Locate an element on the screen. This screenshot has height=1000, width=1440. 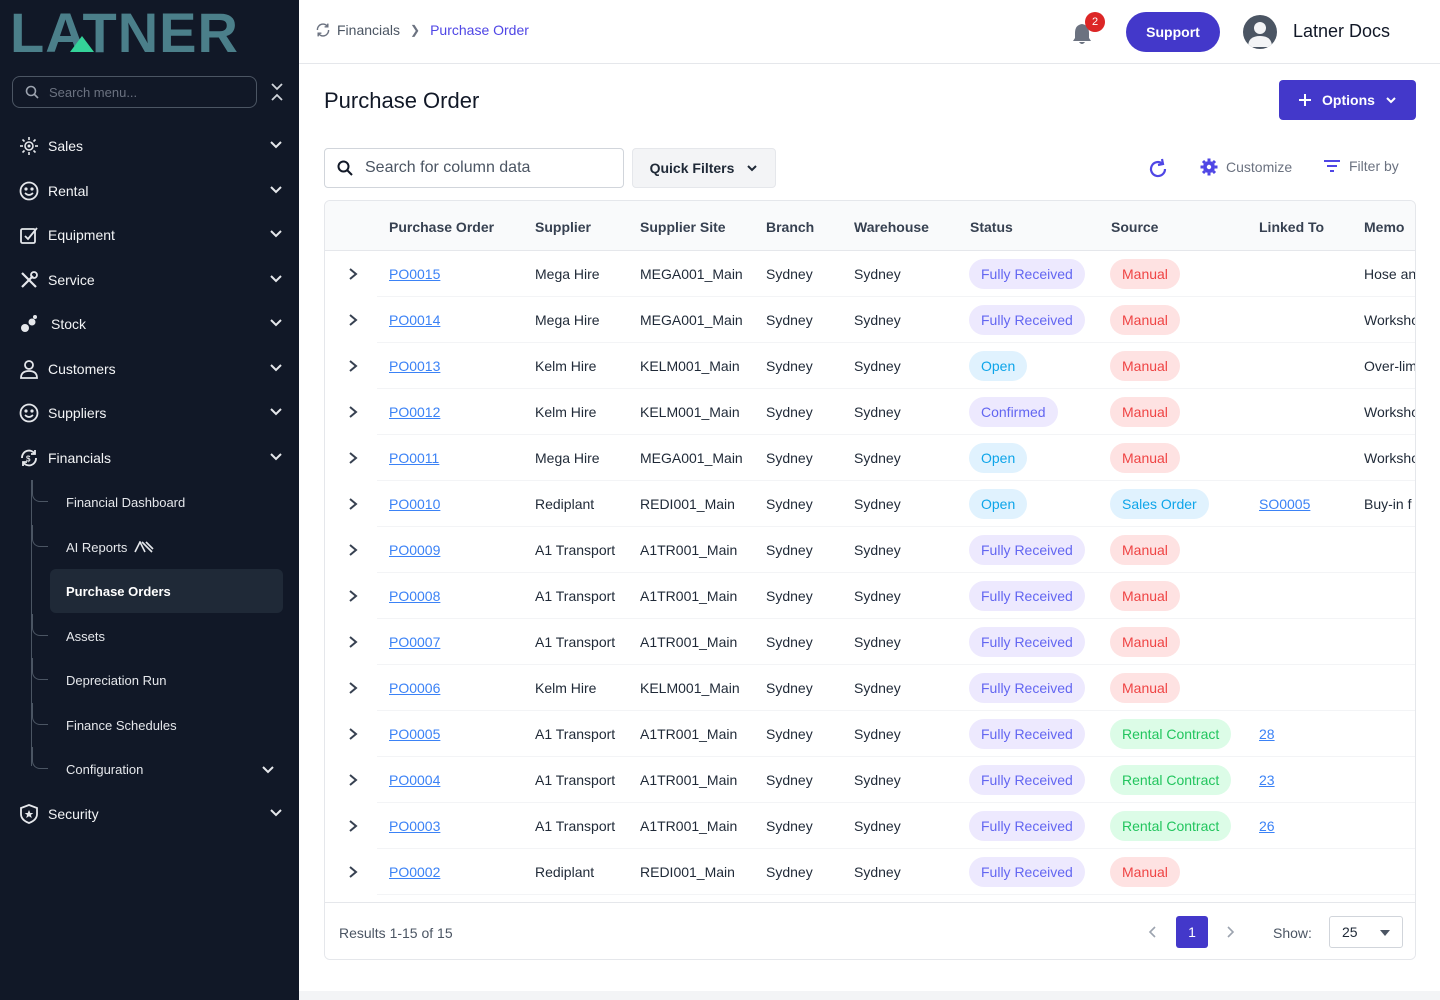
sidebar-item-service: Service is located at coordinates (152, 280).